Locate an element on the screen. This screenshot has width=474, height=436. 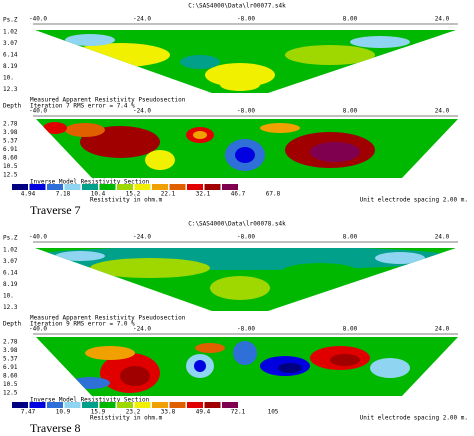
scale-label: 7.18 is located at coordinates (63, 194).